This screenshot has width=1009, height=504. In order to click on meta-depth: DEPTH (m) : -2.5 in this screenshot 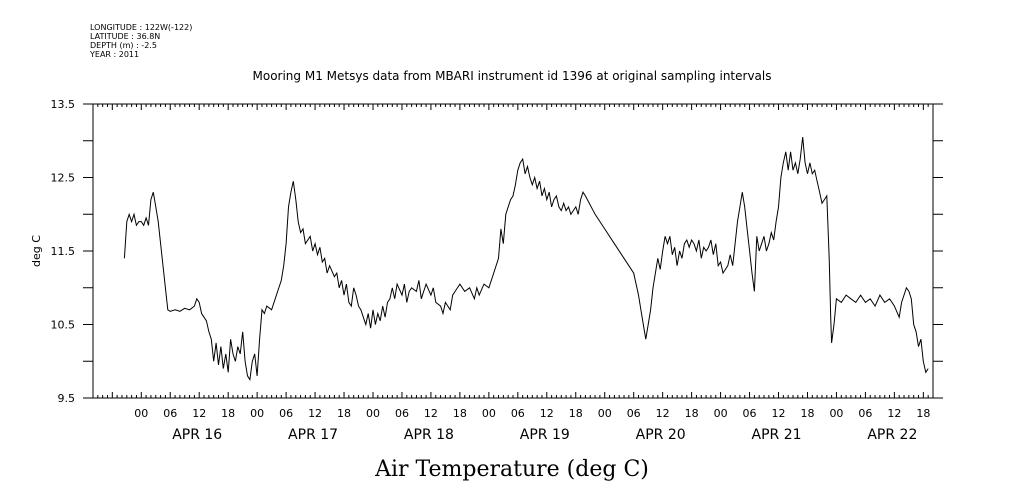, I will do `click(123, 45)`.